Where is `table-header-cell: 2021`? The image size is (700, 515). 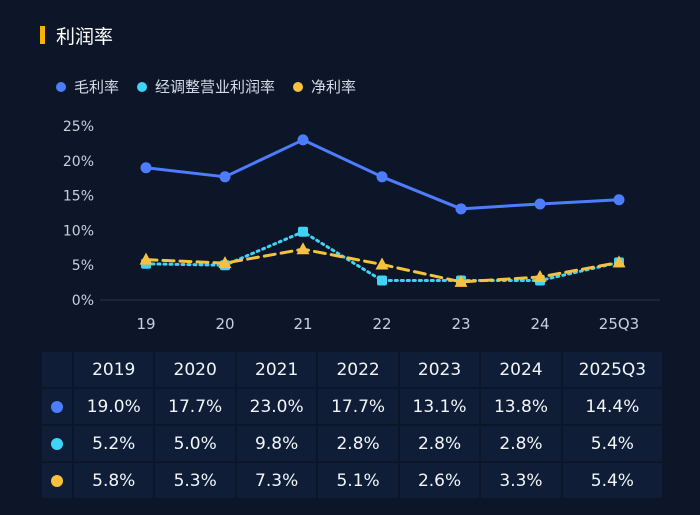
table-header-cell: 2021 is located at coordinates (276, 369).